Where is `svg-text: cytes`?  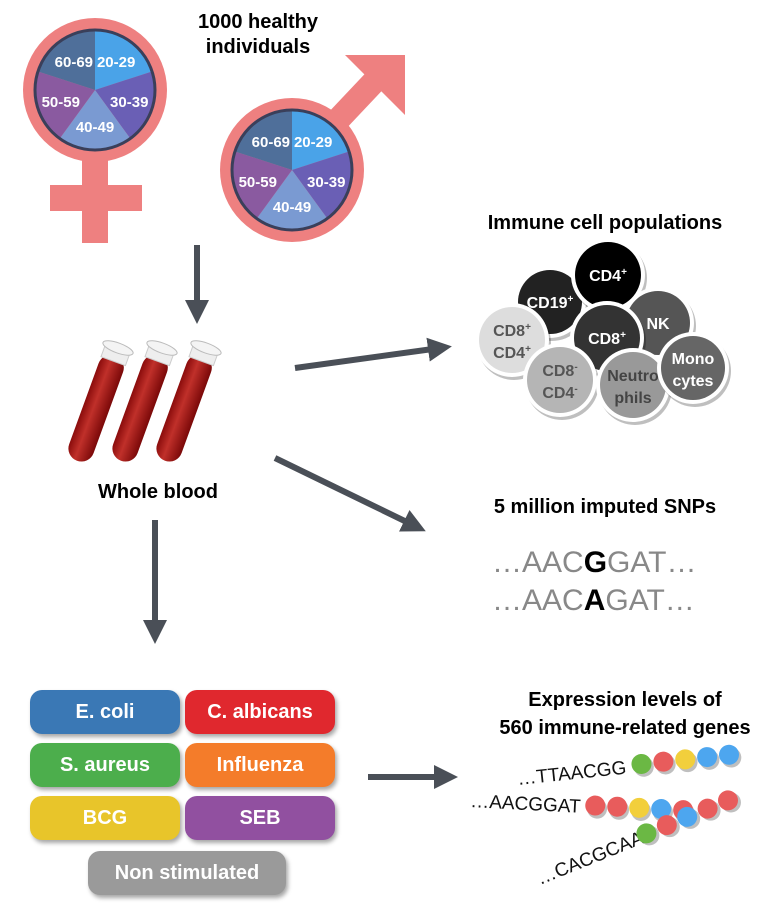 svg-text: cytes is located at coordinates (693, 381).